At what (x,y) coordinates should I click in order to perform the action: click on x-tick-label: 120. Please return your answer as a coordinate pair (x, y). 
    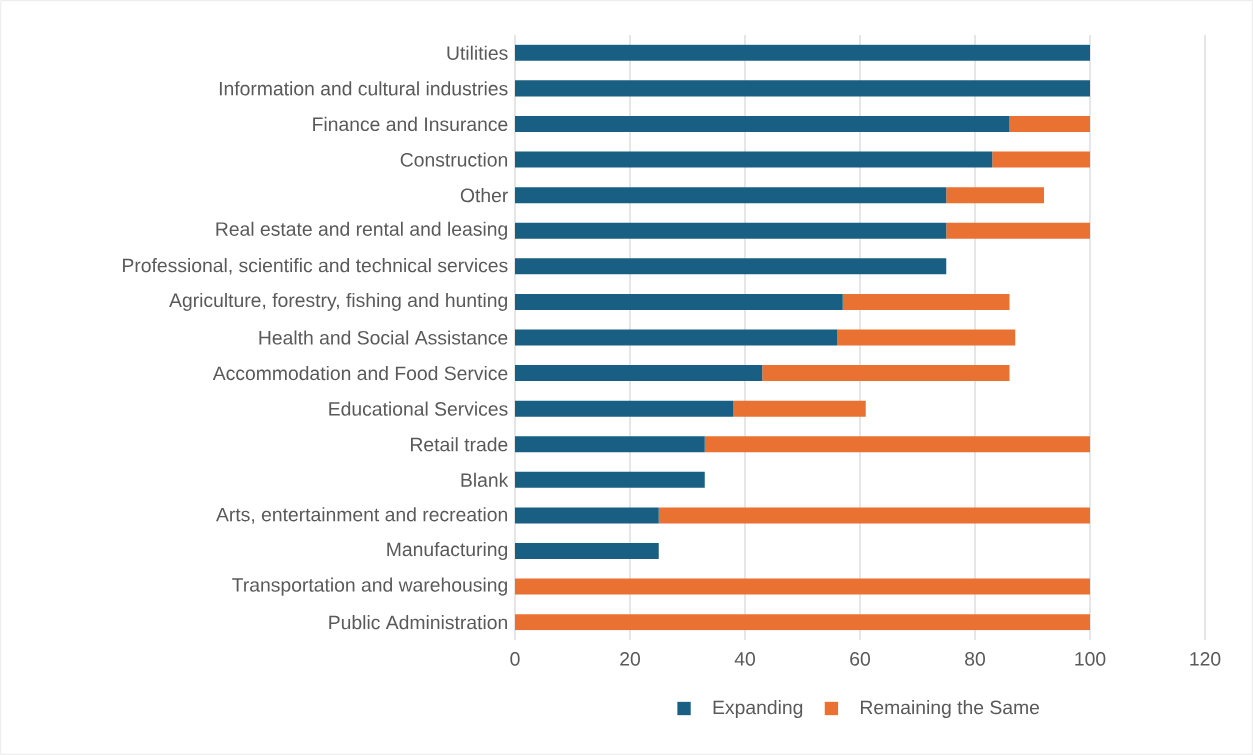
    Looking at the image, I should click on (1205, 659).